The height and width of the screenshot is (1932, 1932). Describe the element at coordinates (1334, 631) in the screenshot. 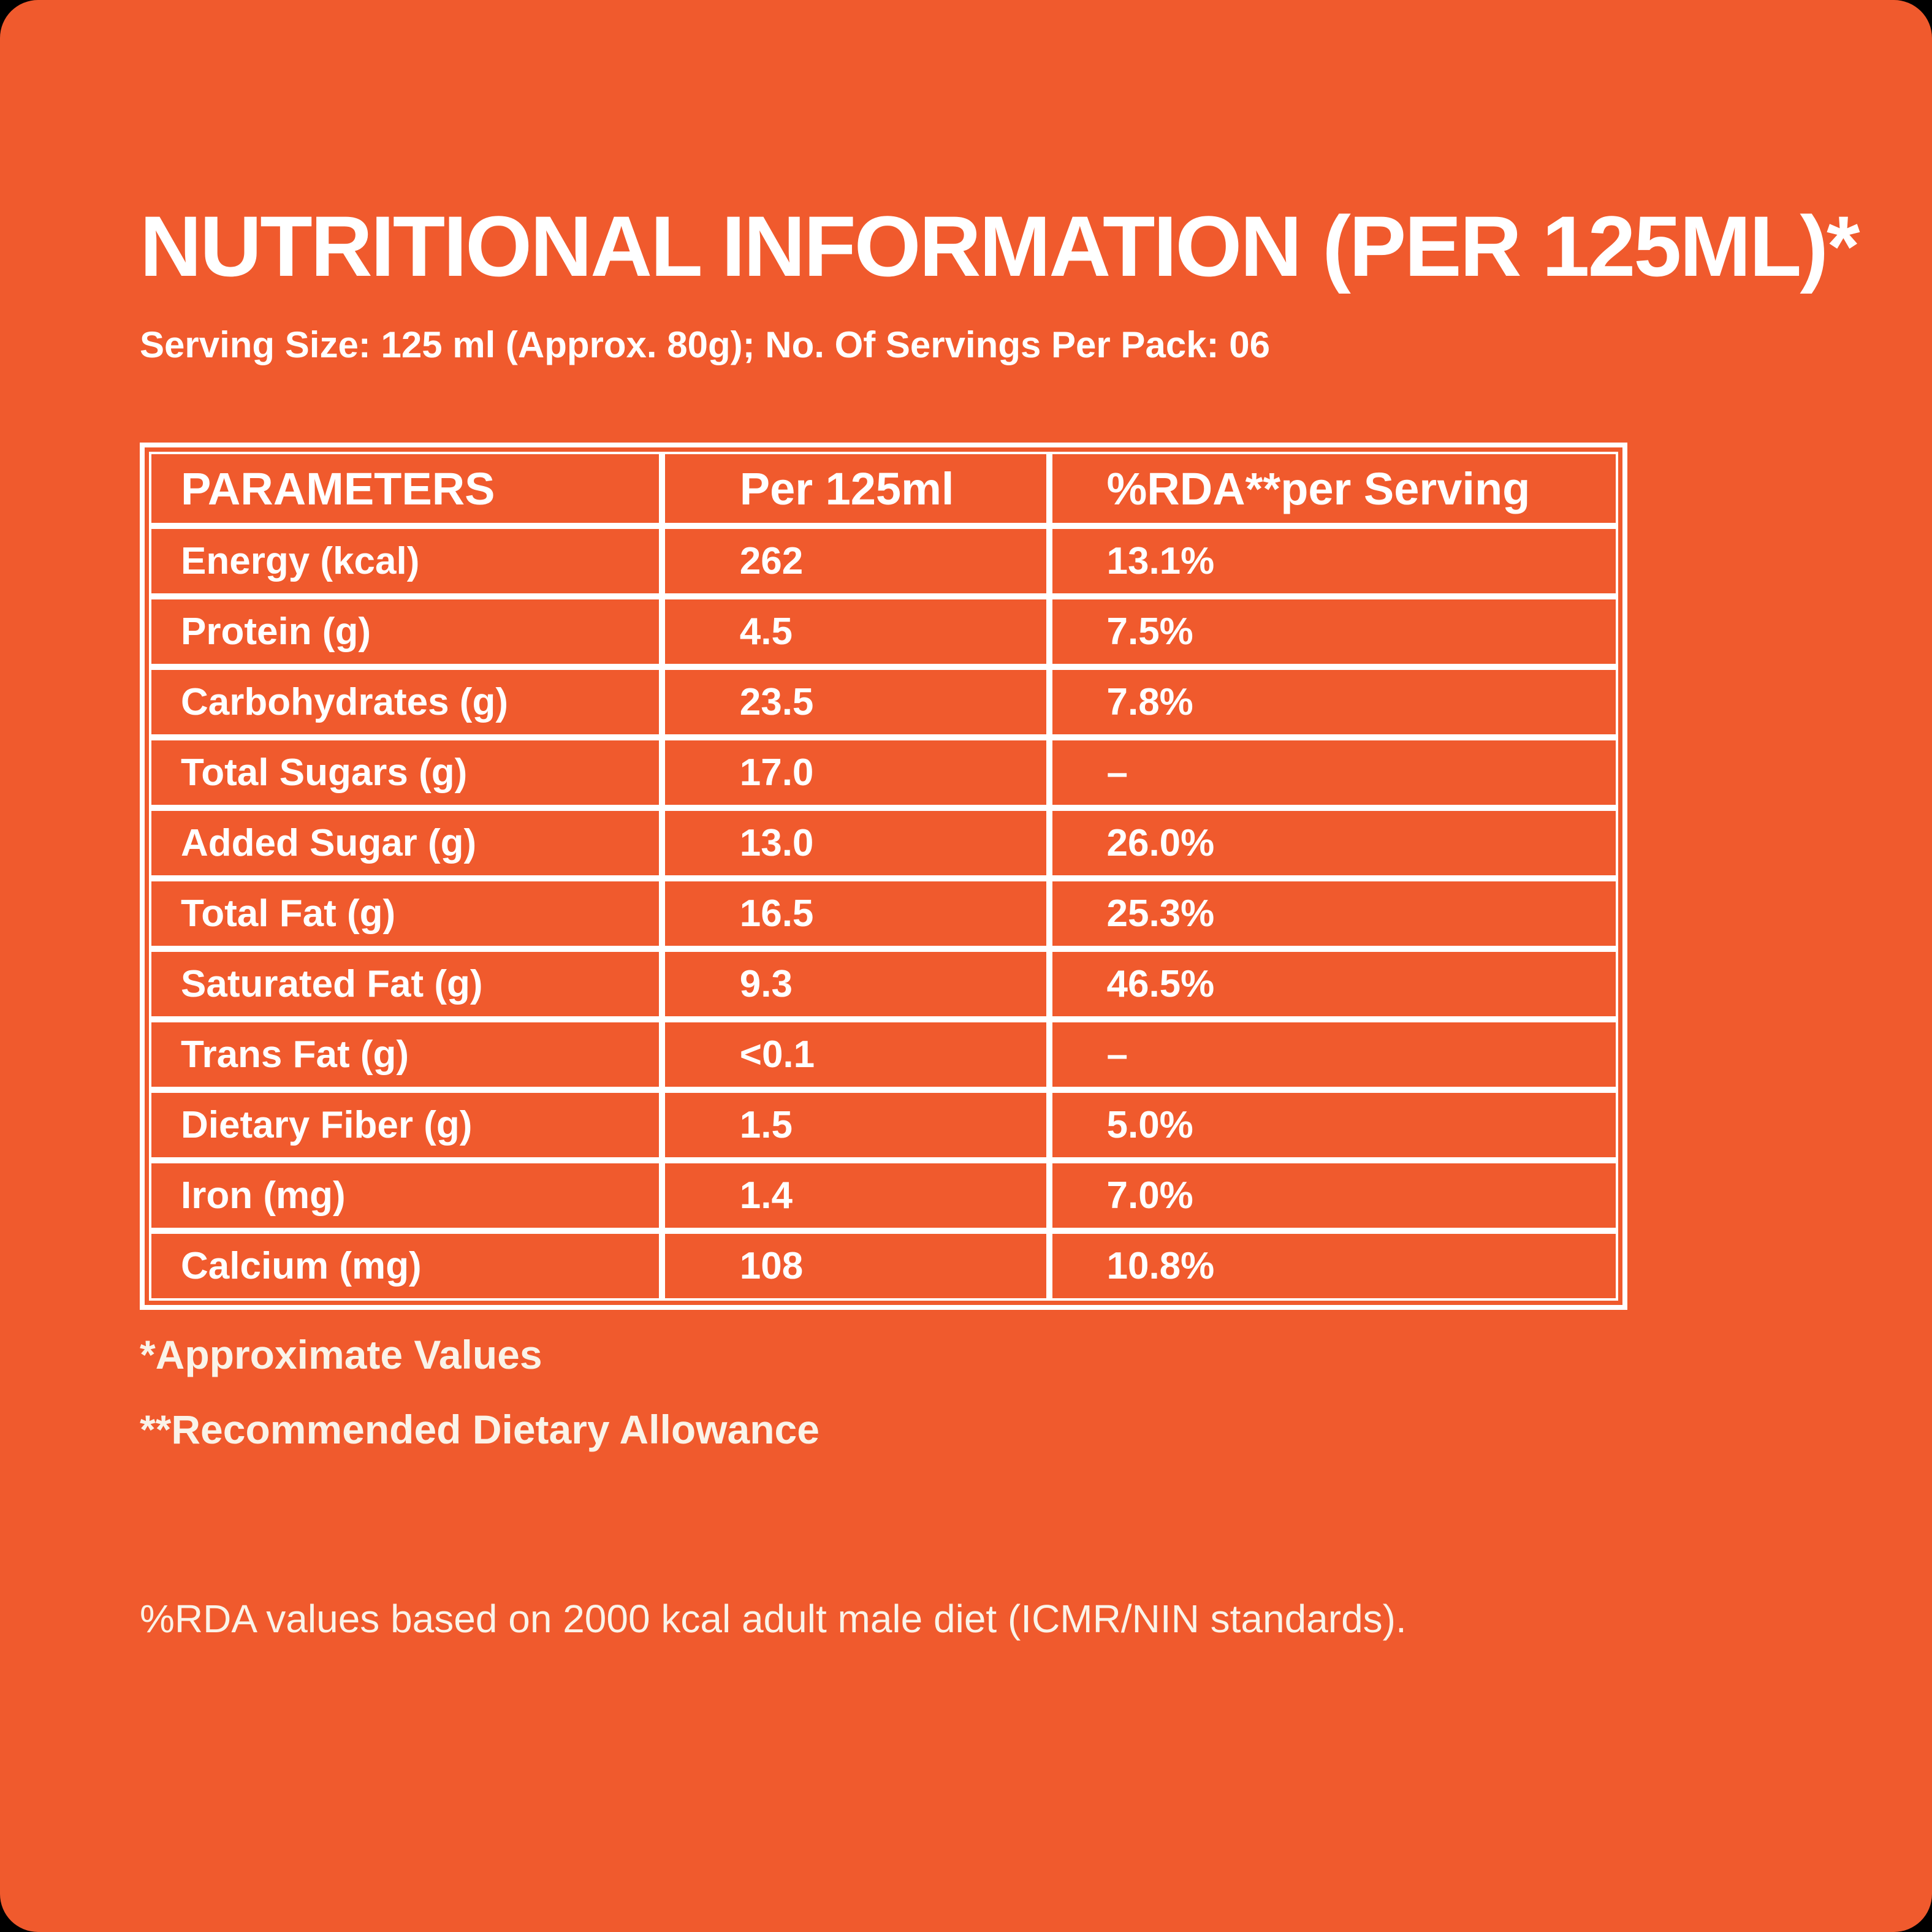

I see `table-row-rda-per-serving-cell: 7.5%` at that location.